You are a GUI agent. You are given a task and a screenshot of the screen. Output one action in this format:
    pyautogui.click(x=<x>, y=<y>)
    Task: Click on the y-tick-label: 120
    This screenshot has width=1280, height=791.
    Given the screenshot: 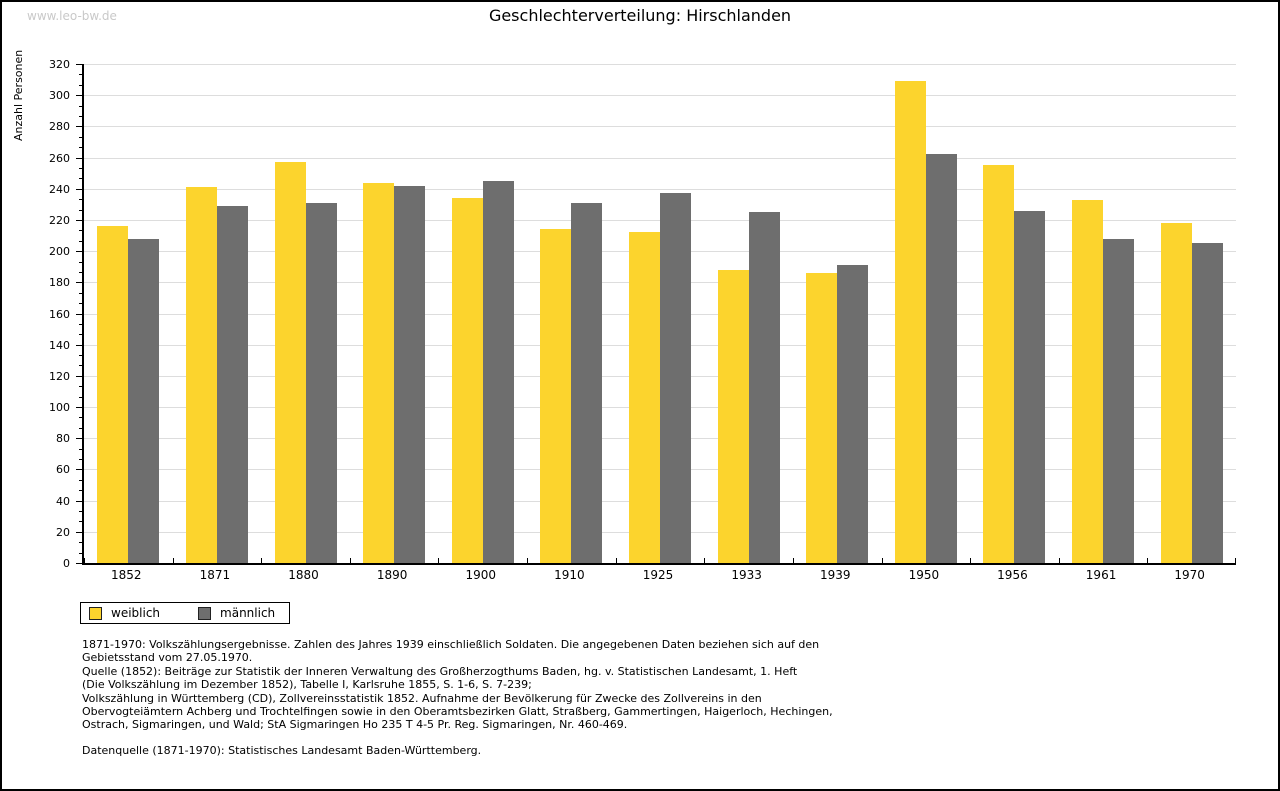 What is the action you would take?
    pyautogui.click(x=59, y=376)
    